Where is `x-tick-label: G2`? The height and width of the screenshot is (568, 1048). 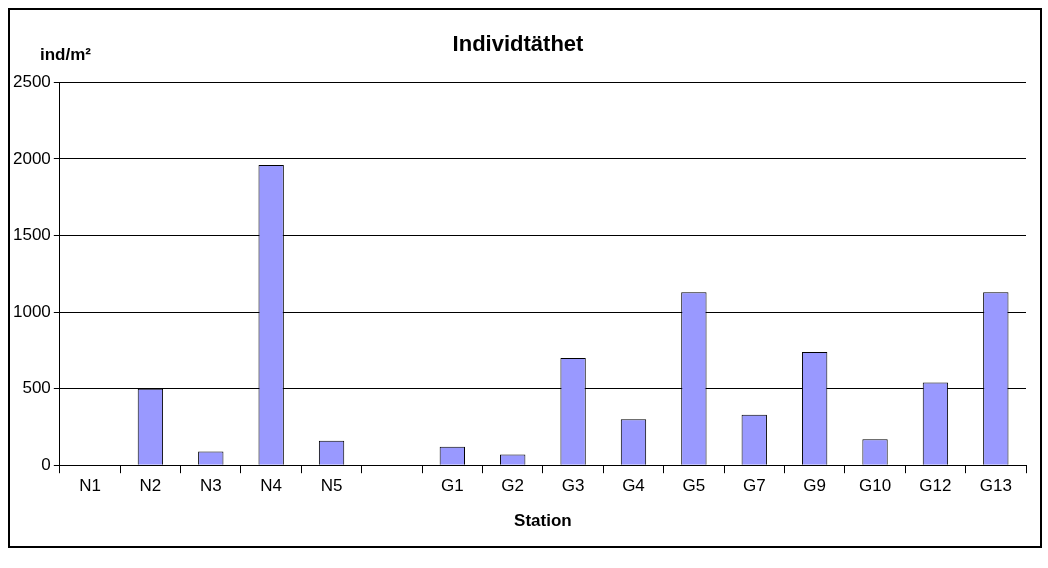
x-tick-label: G2 is located at coordinates (513, 486).